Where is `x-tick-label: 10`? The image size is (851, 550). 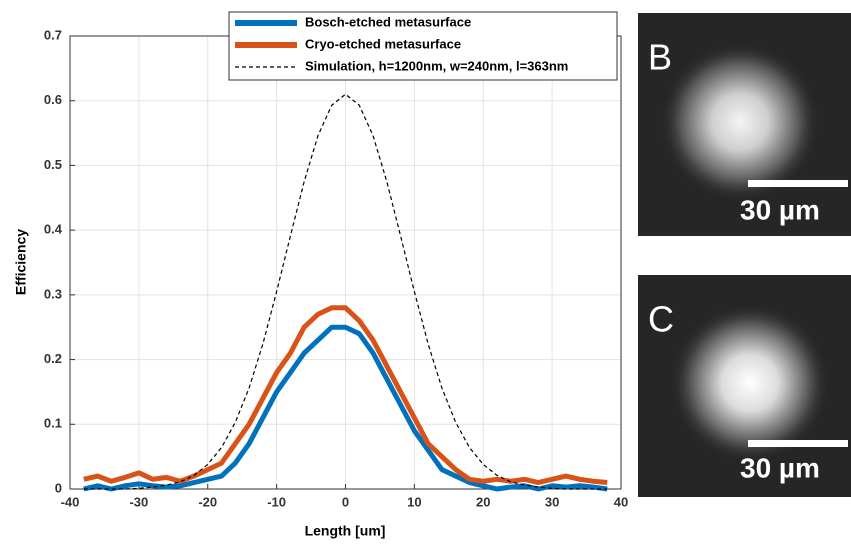 x-tick-label: 10 is located at coordinates (414, 501).